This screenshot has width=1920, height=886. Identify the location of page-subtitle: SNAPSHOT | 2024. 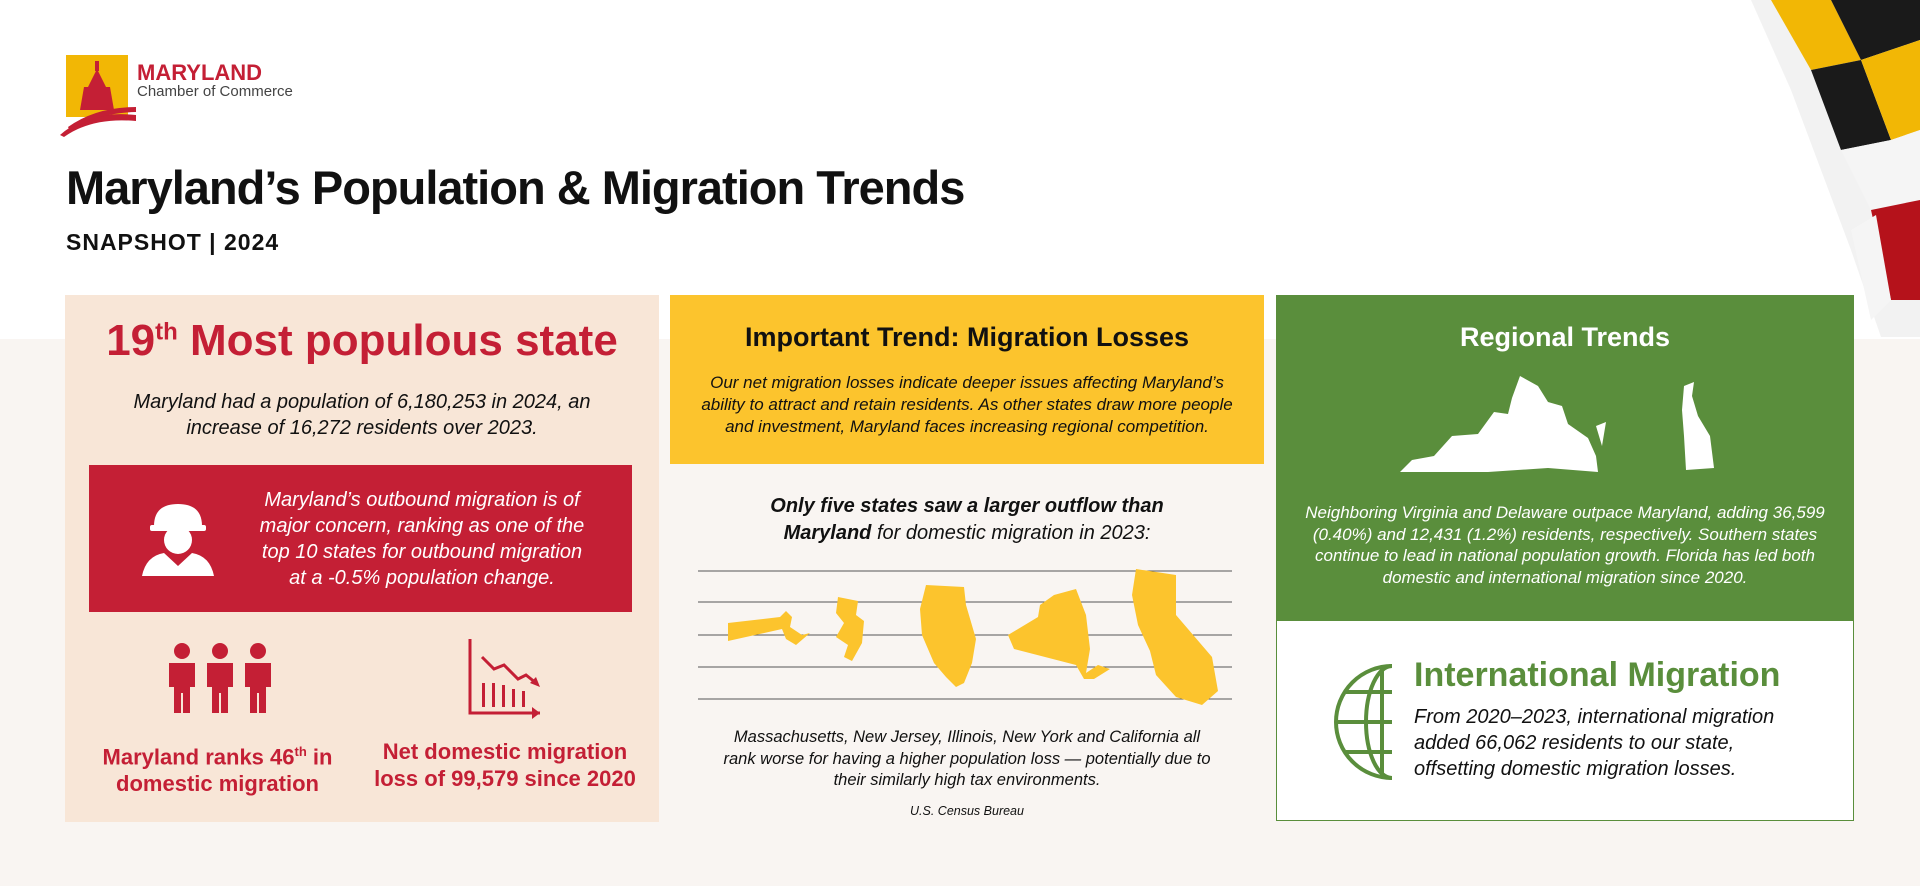
(173, 242).